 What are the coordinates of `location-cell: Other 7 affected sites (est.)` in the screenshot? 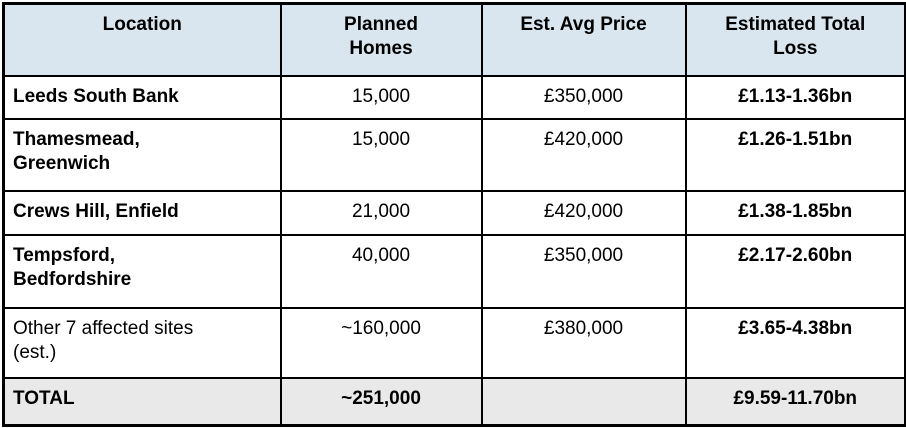 It's located at (142, 342).